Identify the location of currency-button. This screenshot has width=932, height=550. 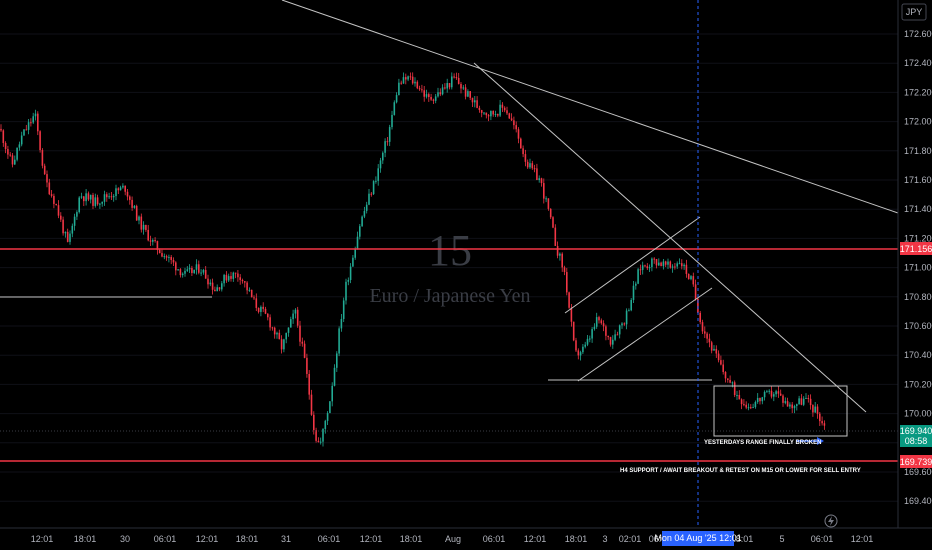
(914, 12).